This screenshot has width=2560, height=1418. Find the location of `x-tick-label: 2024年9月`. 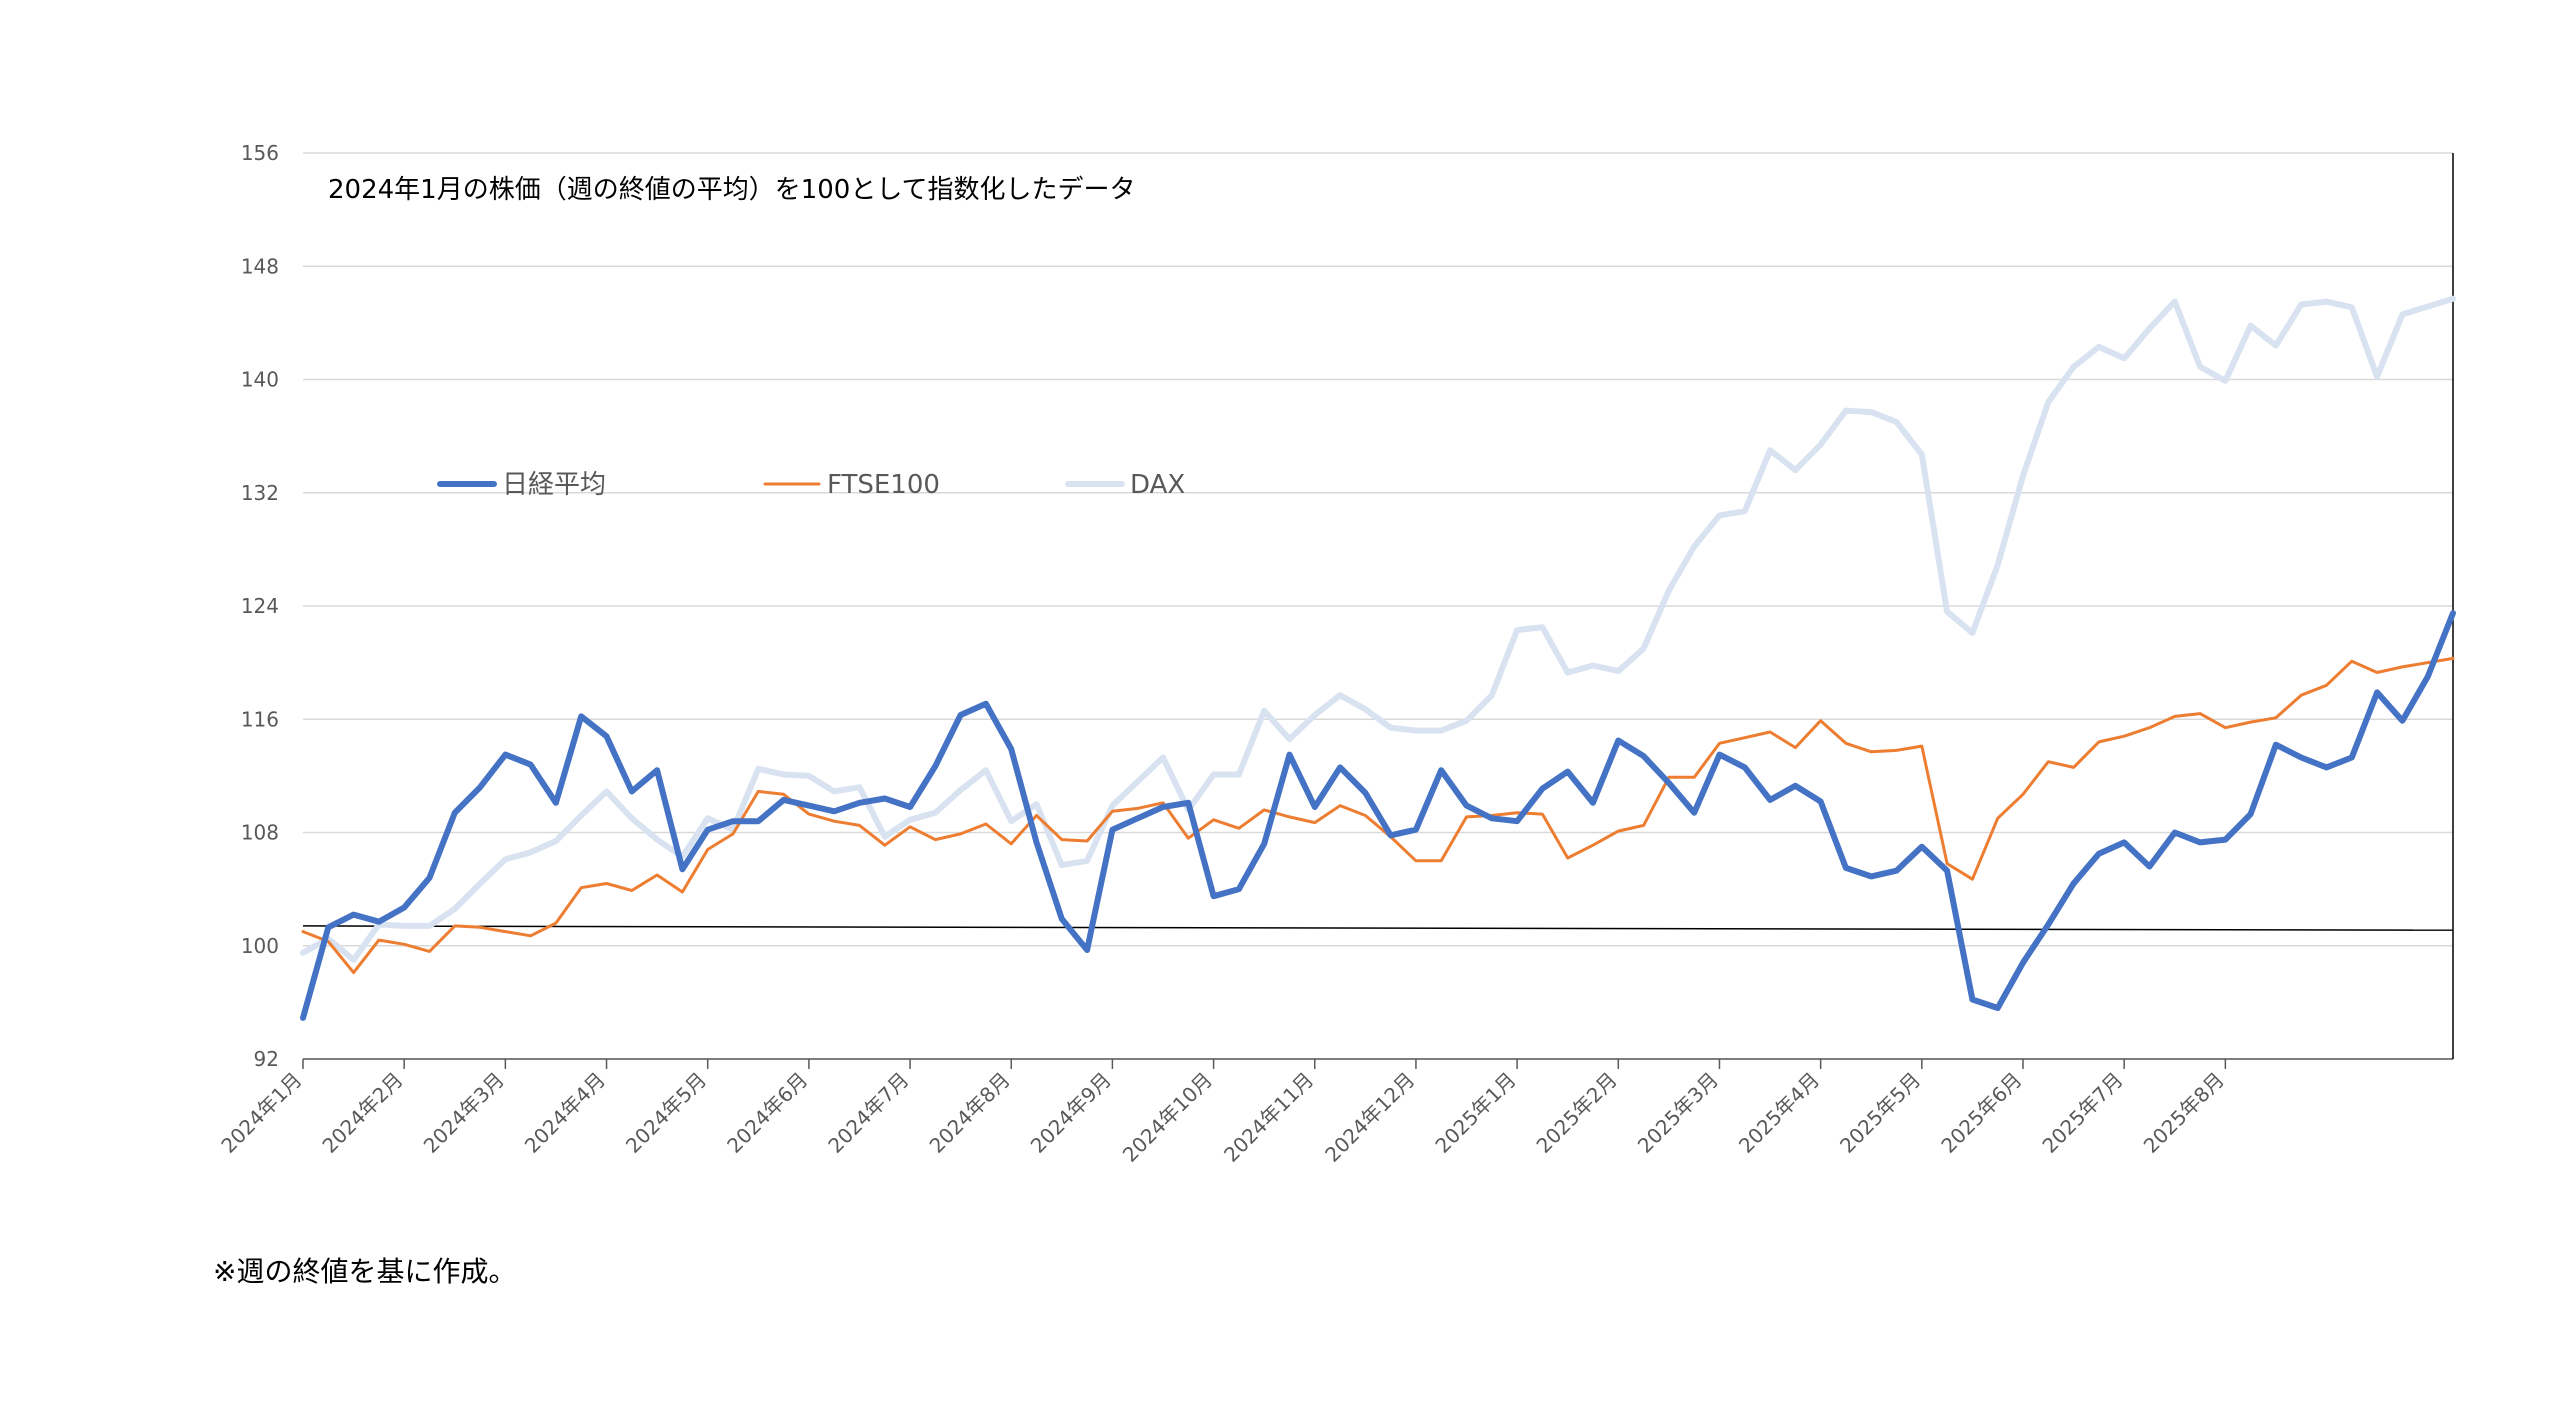

x-tick-label: 2024年9月 is located at coordinates (1071, 1113).